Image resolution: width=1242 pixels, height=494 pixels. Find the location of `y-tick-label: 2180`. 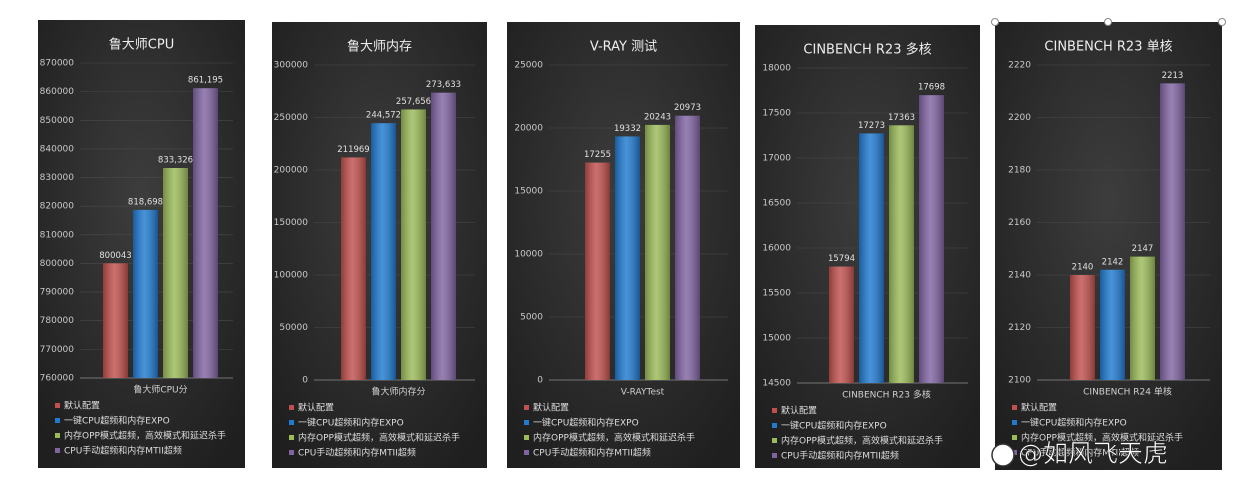

y-tick-label: 2180 is located at coordinates (1019, 171).